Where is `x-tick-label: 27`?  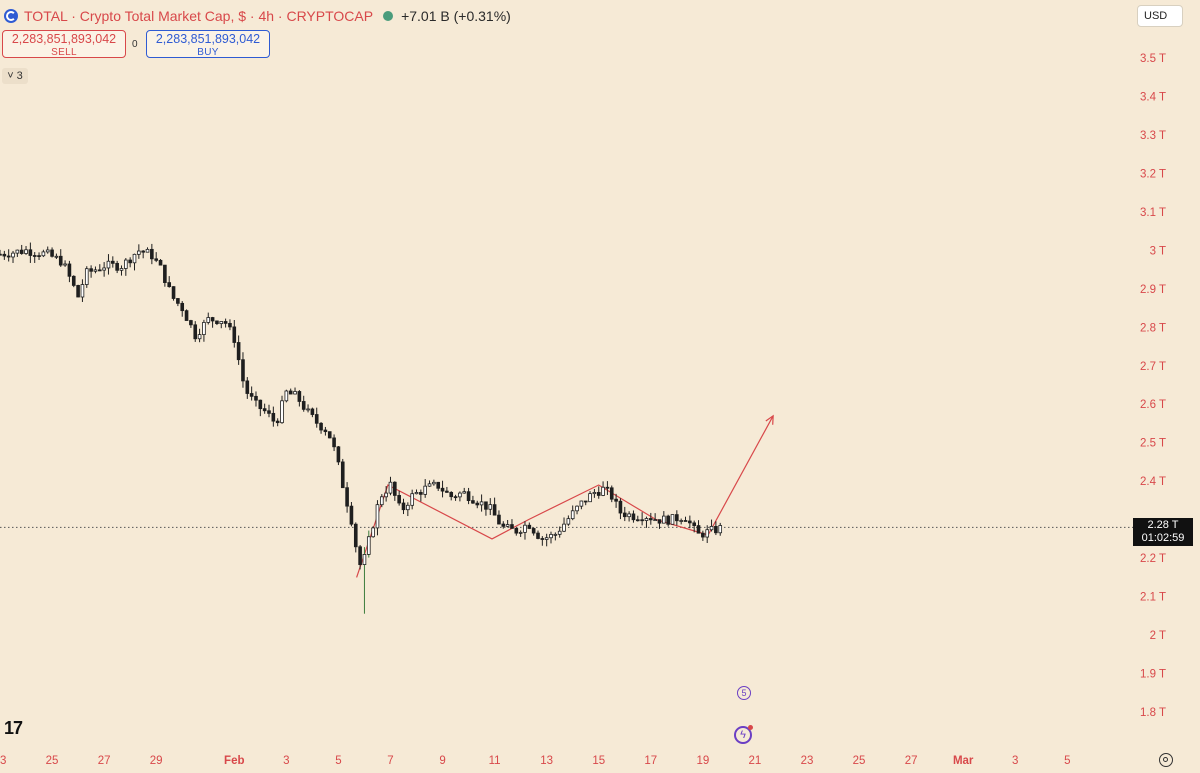
x-tick-label: 27 is located at coordinates (911, 761).